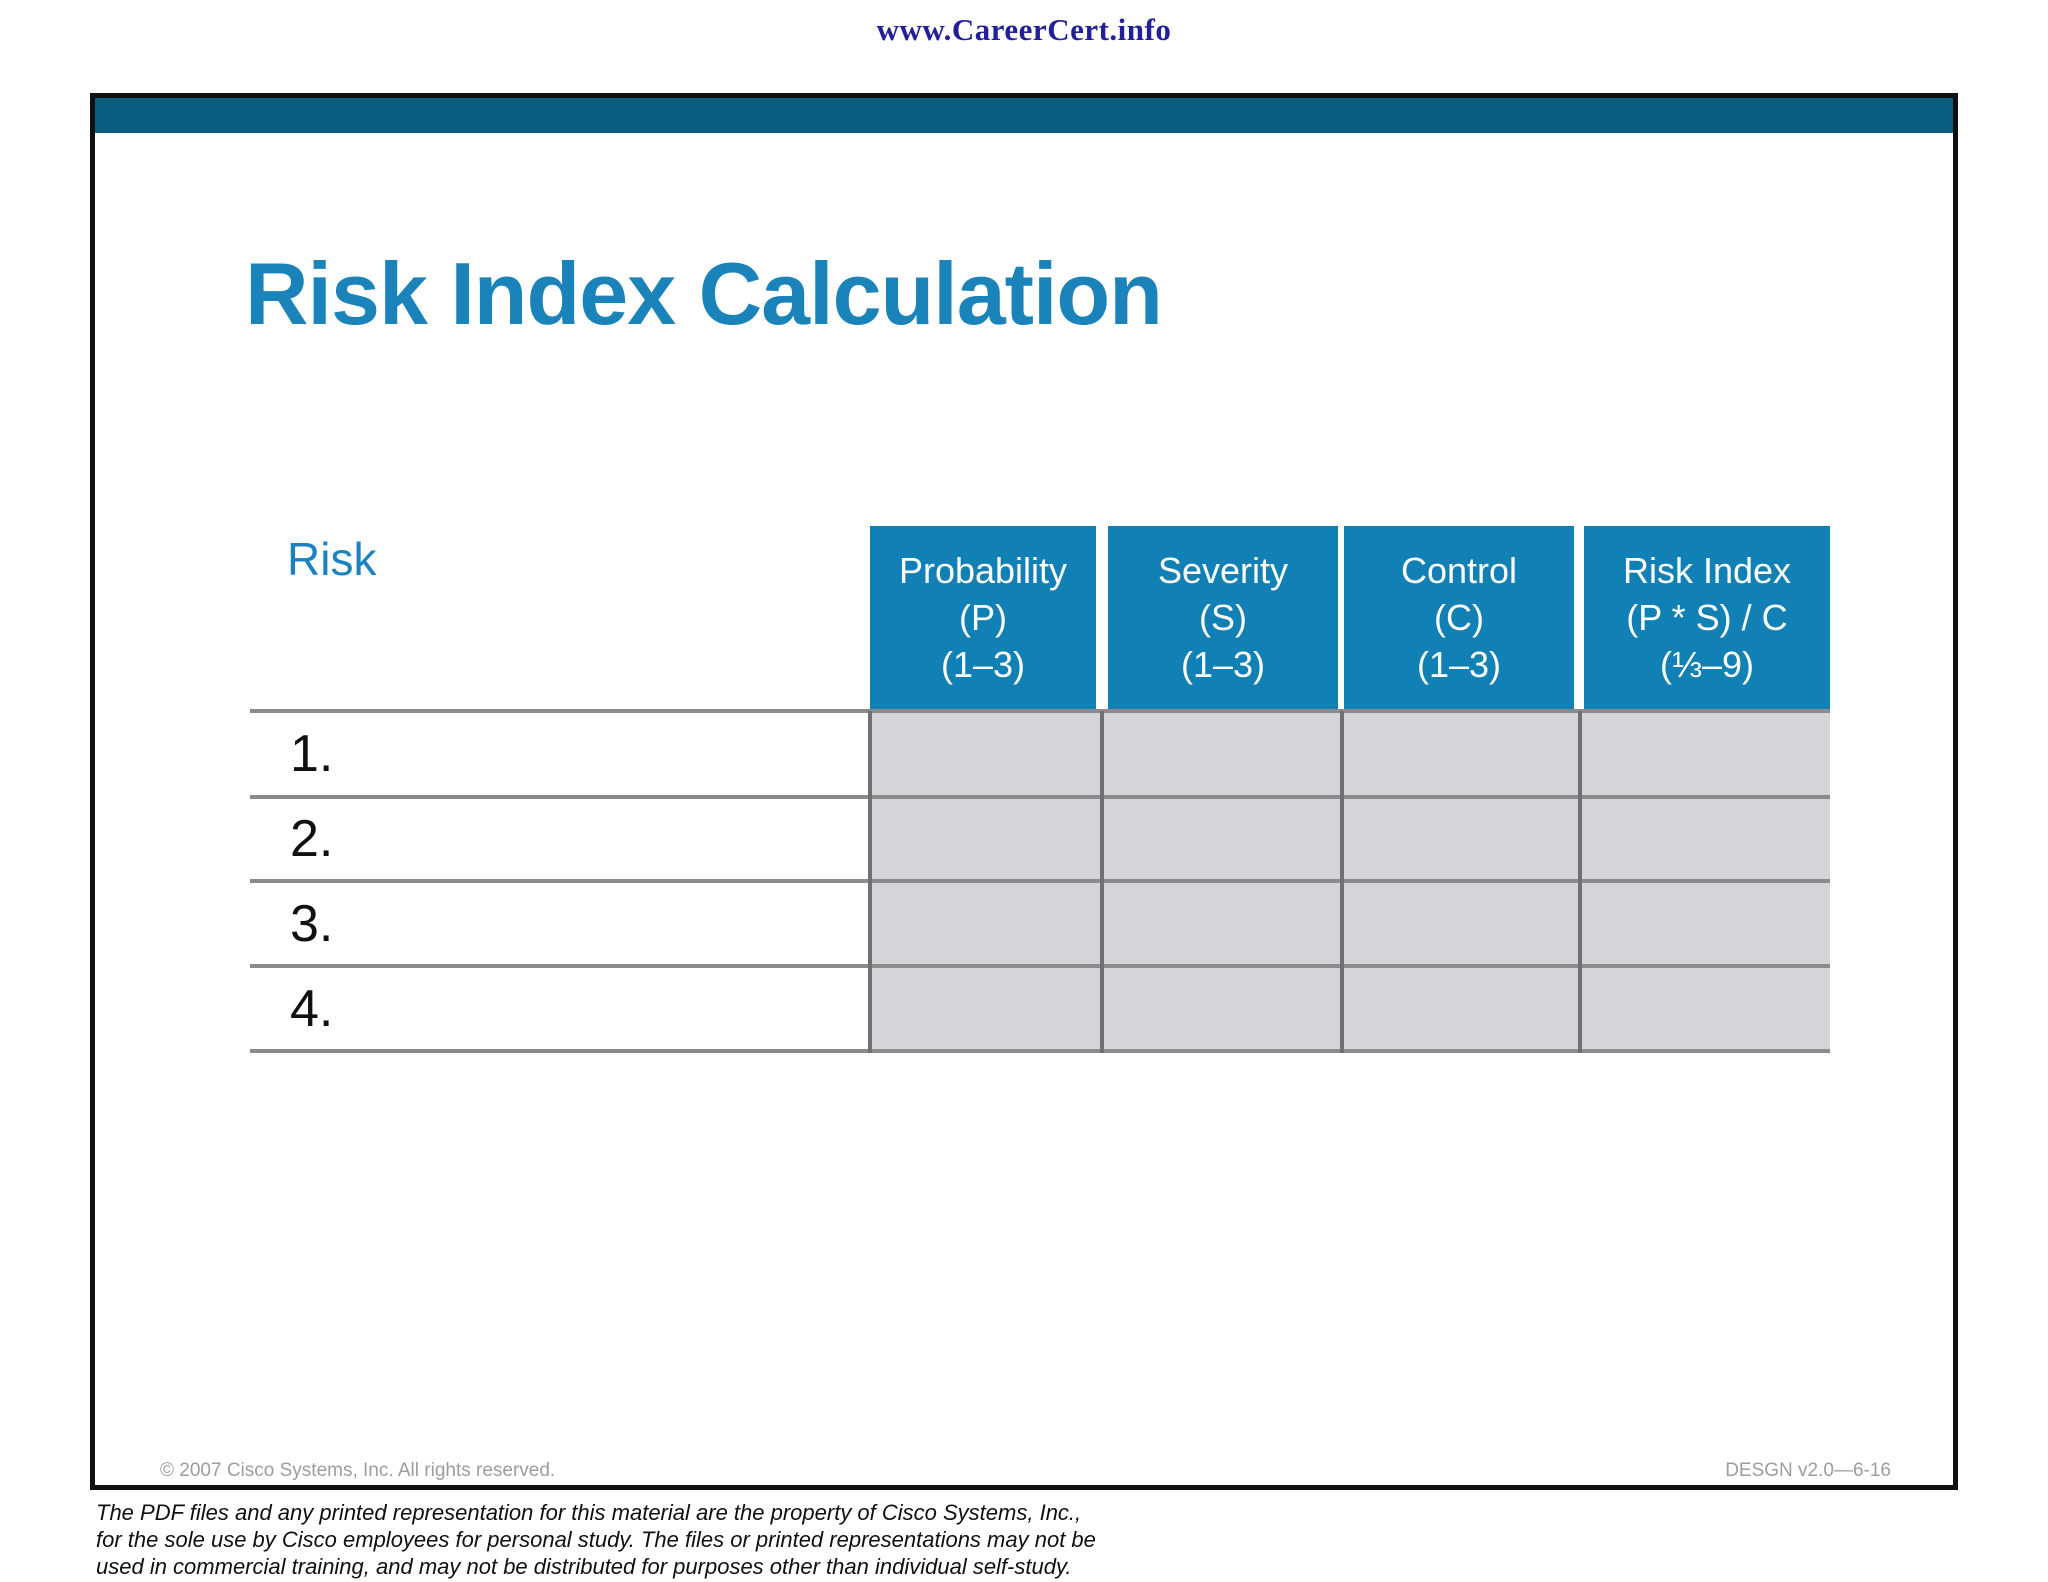  What do you see at coordinates (1459, 617) in the screenshot?
I see `column-header-control: Control (C) (1–3)` at bounding box center [1459, 617].